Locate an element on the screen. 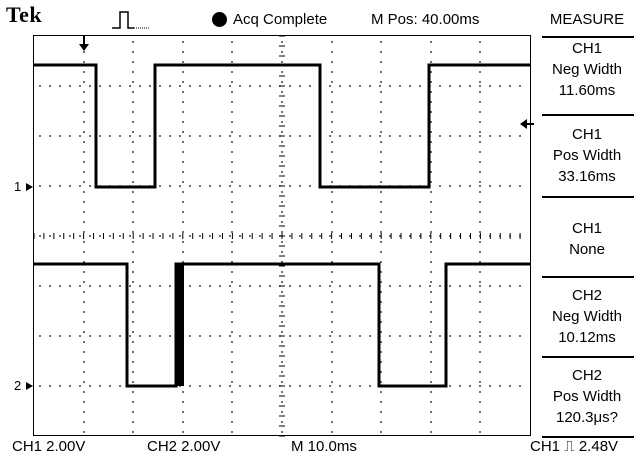  measure-slot-1: CH1 Neg Width 11.60ms is located at coordinates (587, 69).